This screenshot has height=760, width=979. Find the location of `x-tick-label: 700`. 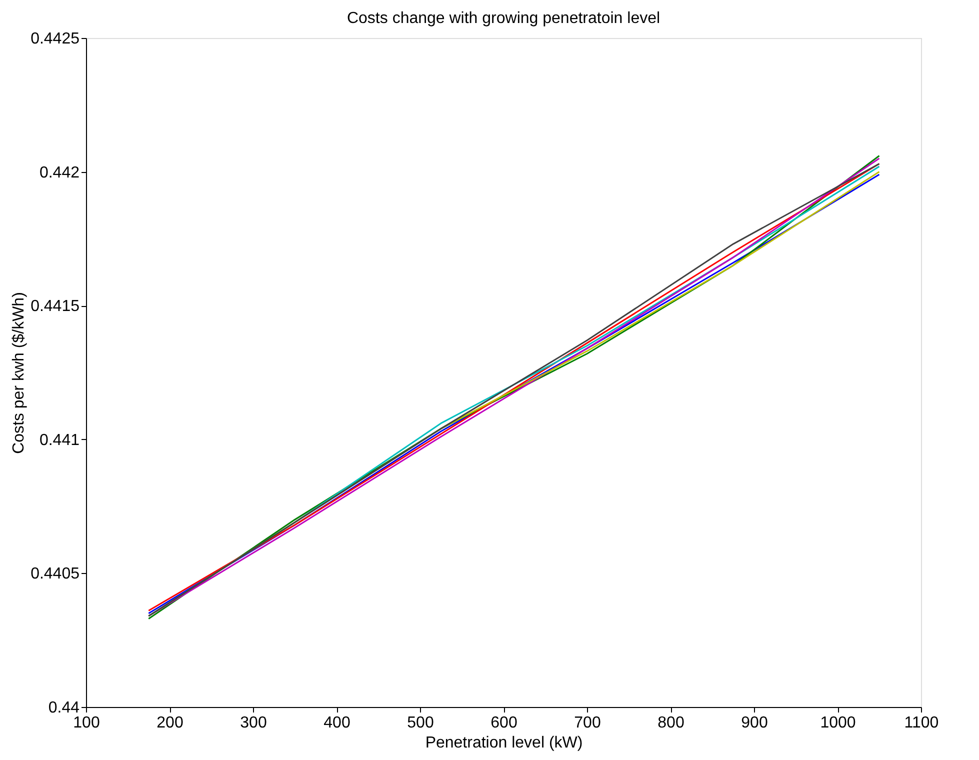

x-tick-label: 700 is located at coordinates (587, 723).